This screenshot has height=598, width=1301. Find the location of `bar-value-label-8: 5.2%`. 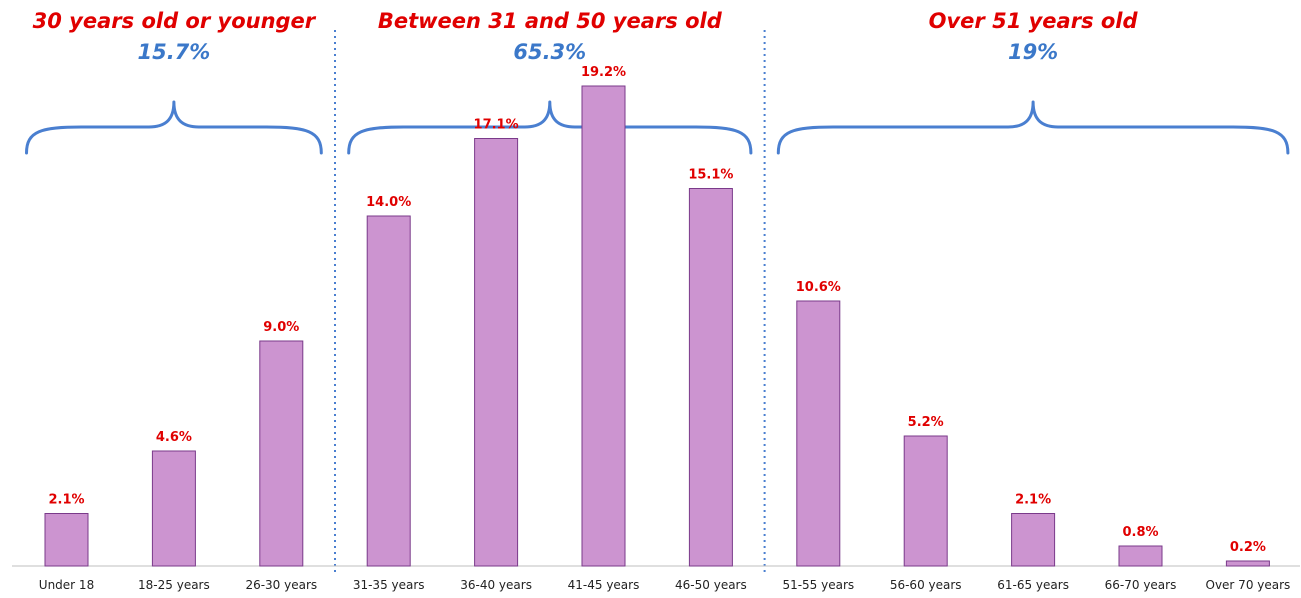

bar-value-label-8: 5.2% is located at coordinates (926, 422).